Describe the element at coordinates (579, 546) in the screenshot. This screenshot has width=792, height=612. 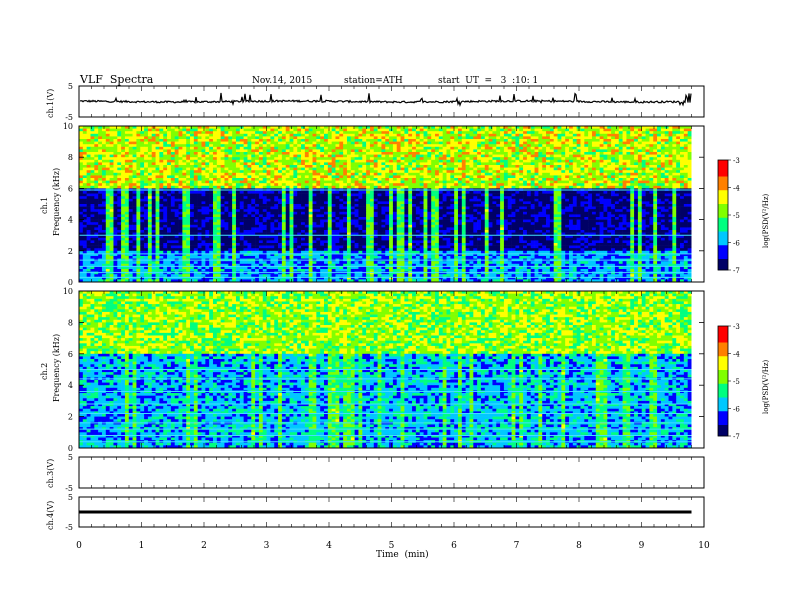
I see `x-tick-label: 8` at that location.